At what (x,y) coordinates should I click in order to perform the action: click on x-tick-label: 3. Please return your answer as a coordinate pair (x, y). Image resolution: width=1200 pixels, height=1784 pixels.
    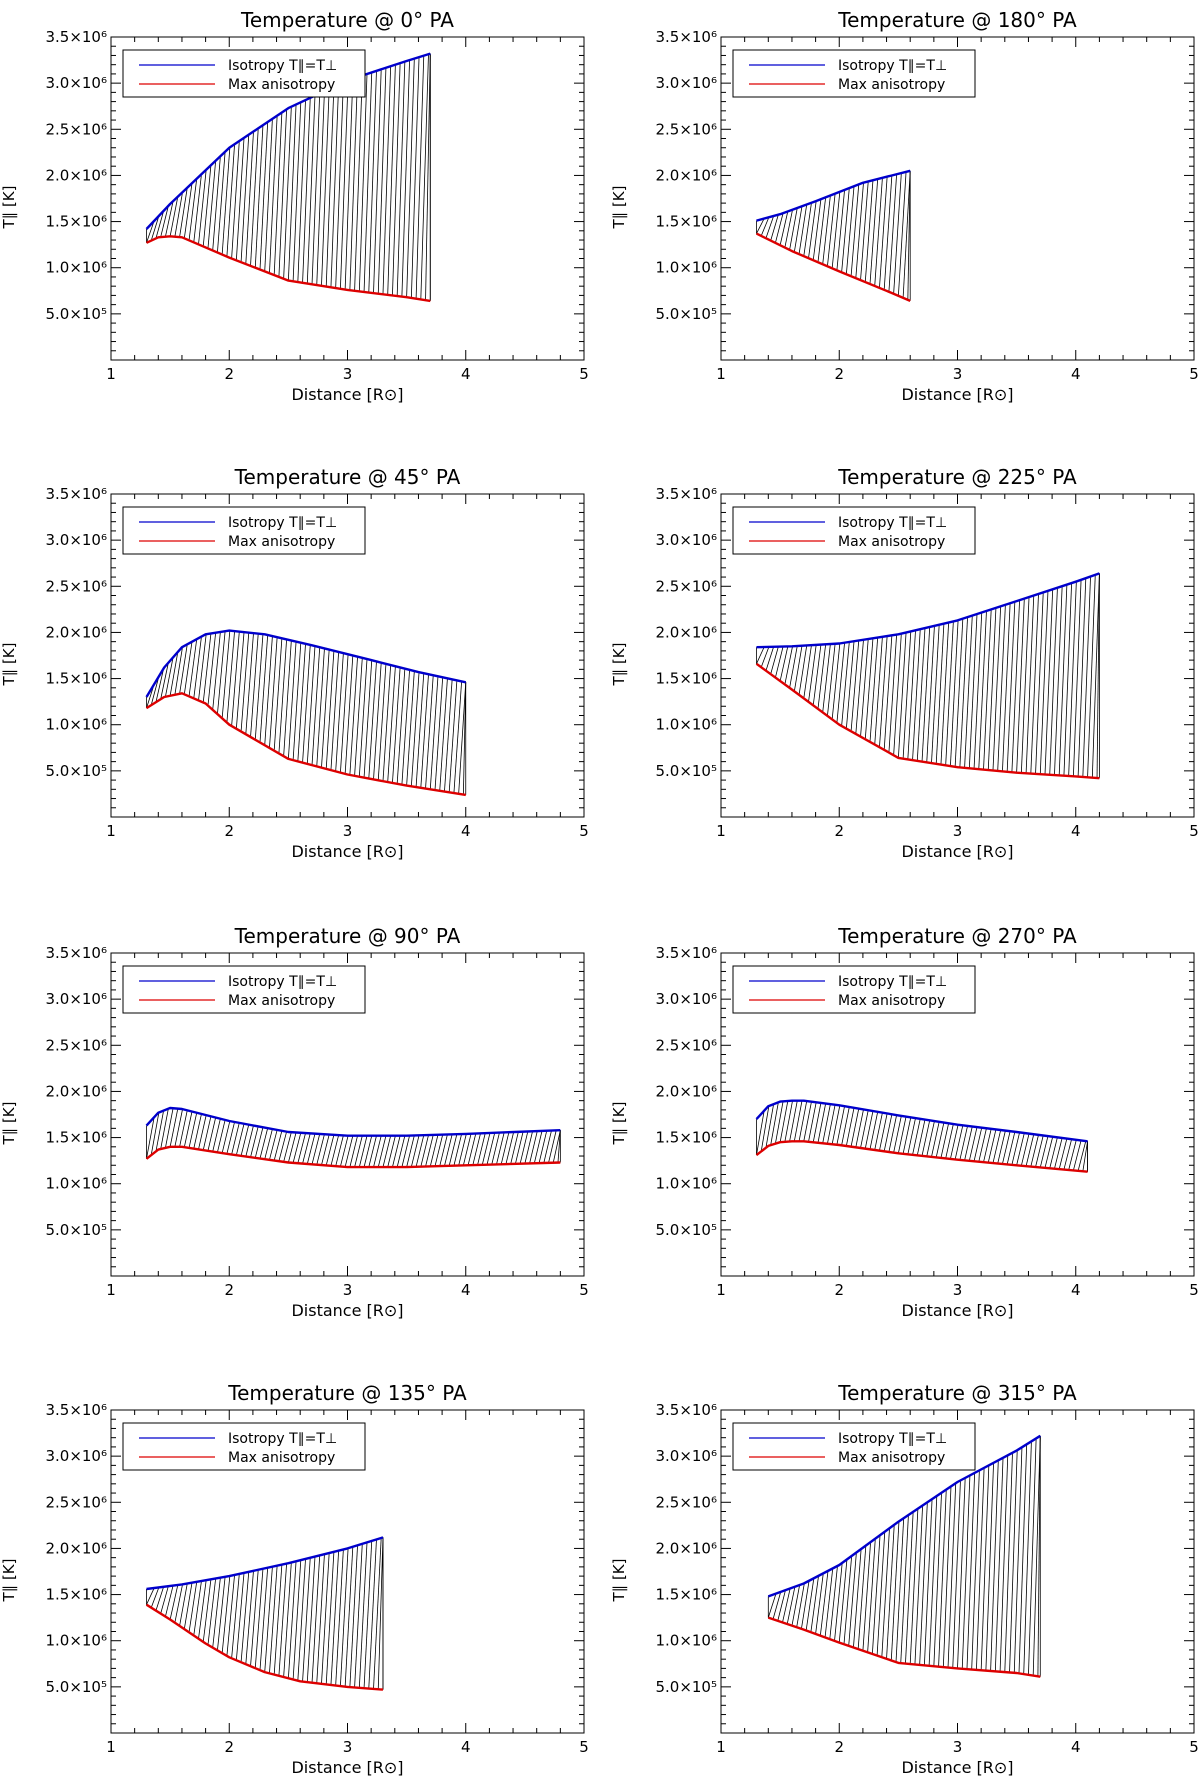
    Looking at the image, I should click on (958, 374).